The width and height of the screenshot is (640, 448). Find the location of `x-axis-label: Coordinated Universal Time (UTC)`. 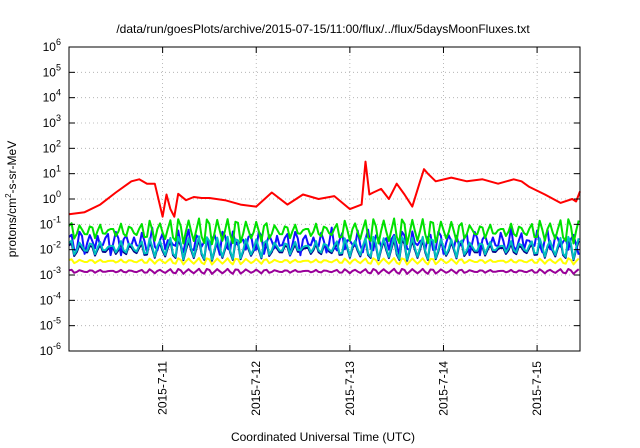

x-axis-label: Coordinated Universal Time (UTC) is located at coordinates (323, 437).